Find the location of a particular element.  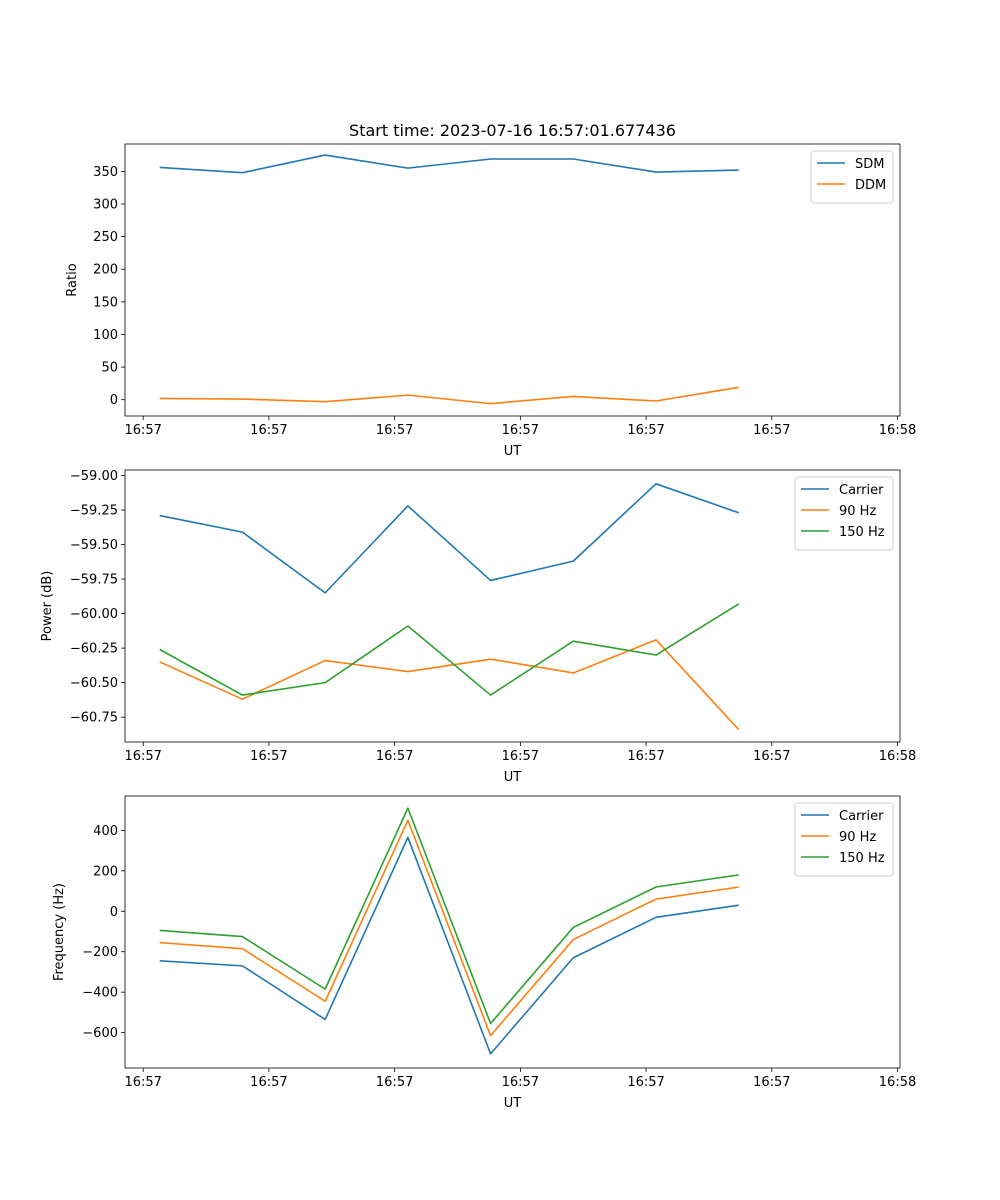

y-tick-label: −400 is located at coordinates (100, 993).